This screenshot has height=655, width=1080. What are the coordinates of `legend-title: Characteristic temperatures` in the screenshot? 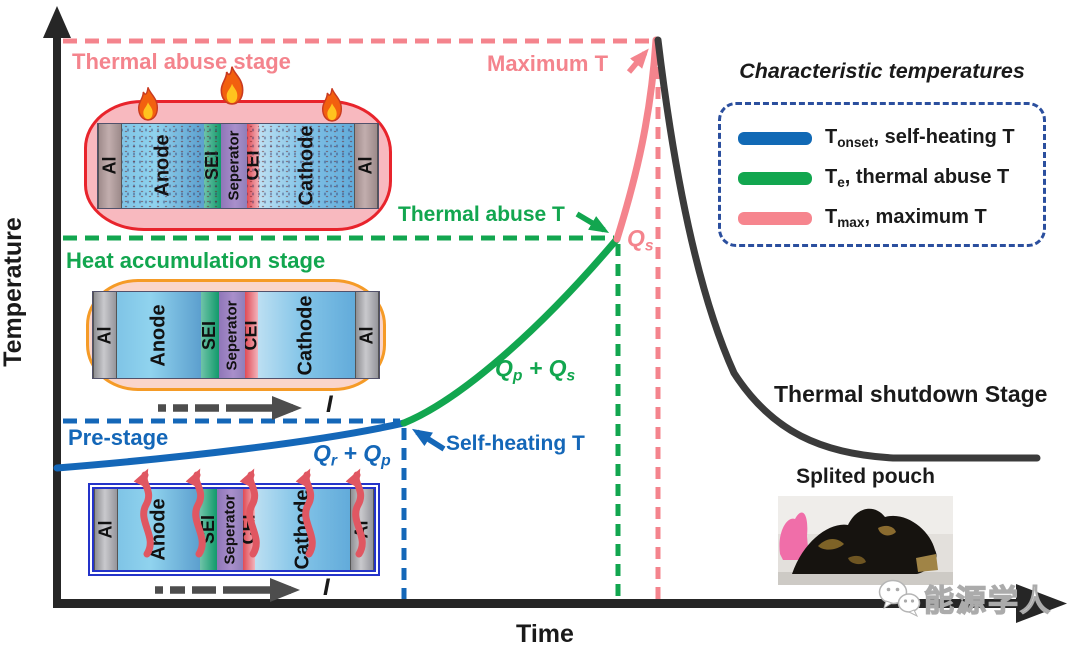 It's located at (882, 71).